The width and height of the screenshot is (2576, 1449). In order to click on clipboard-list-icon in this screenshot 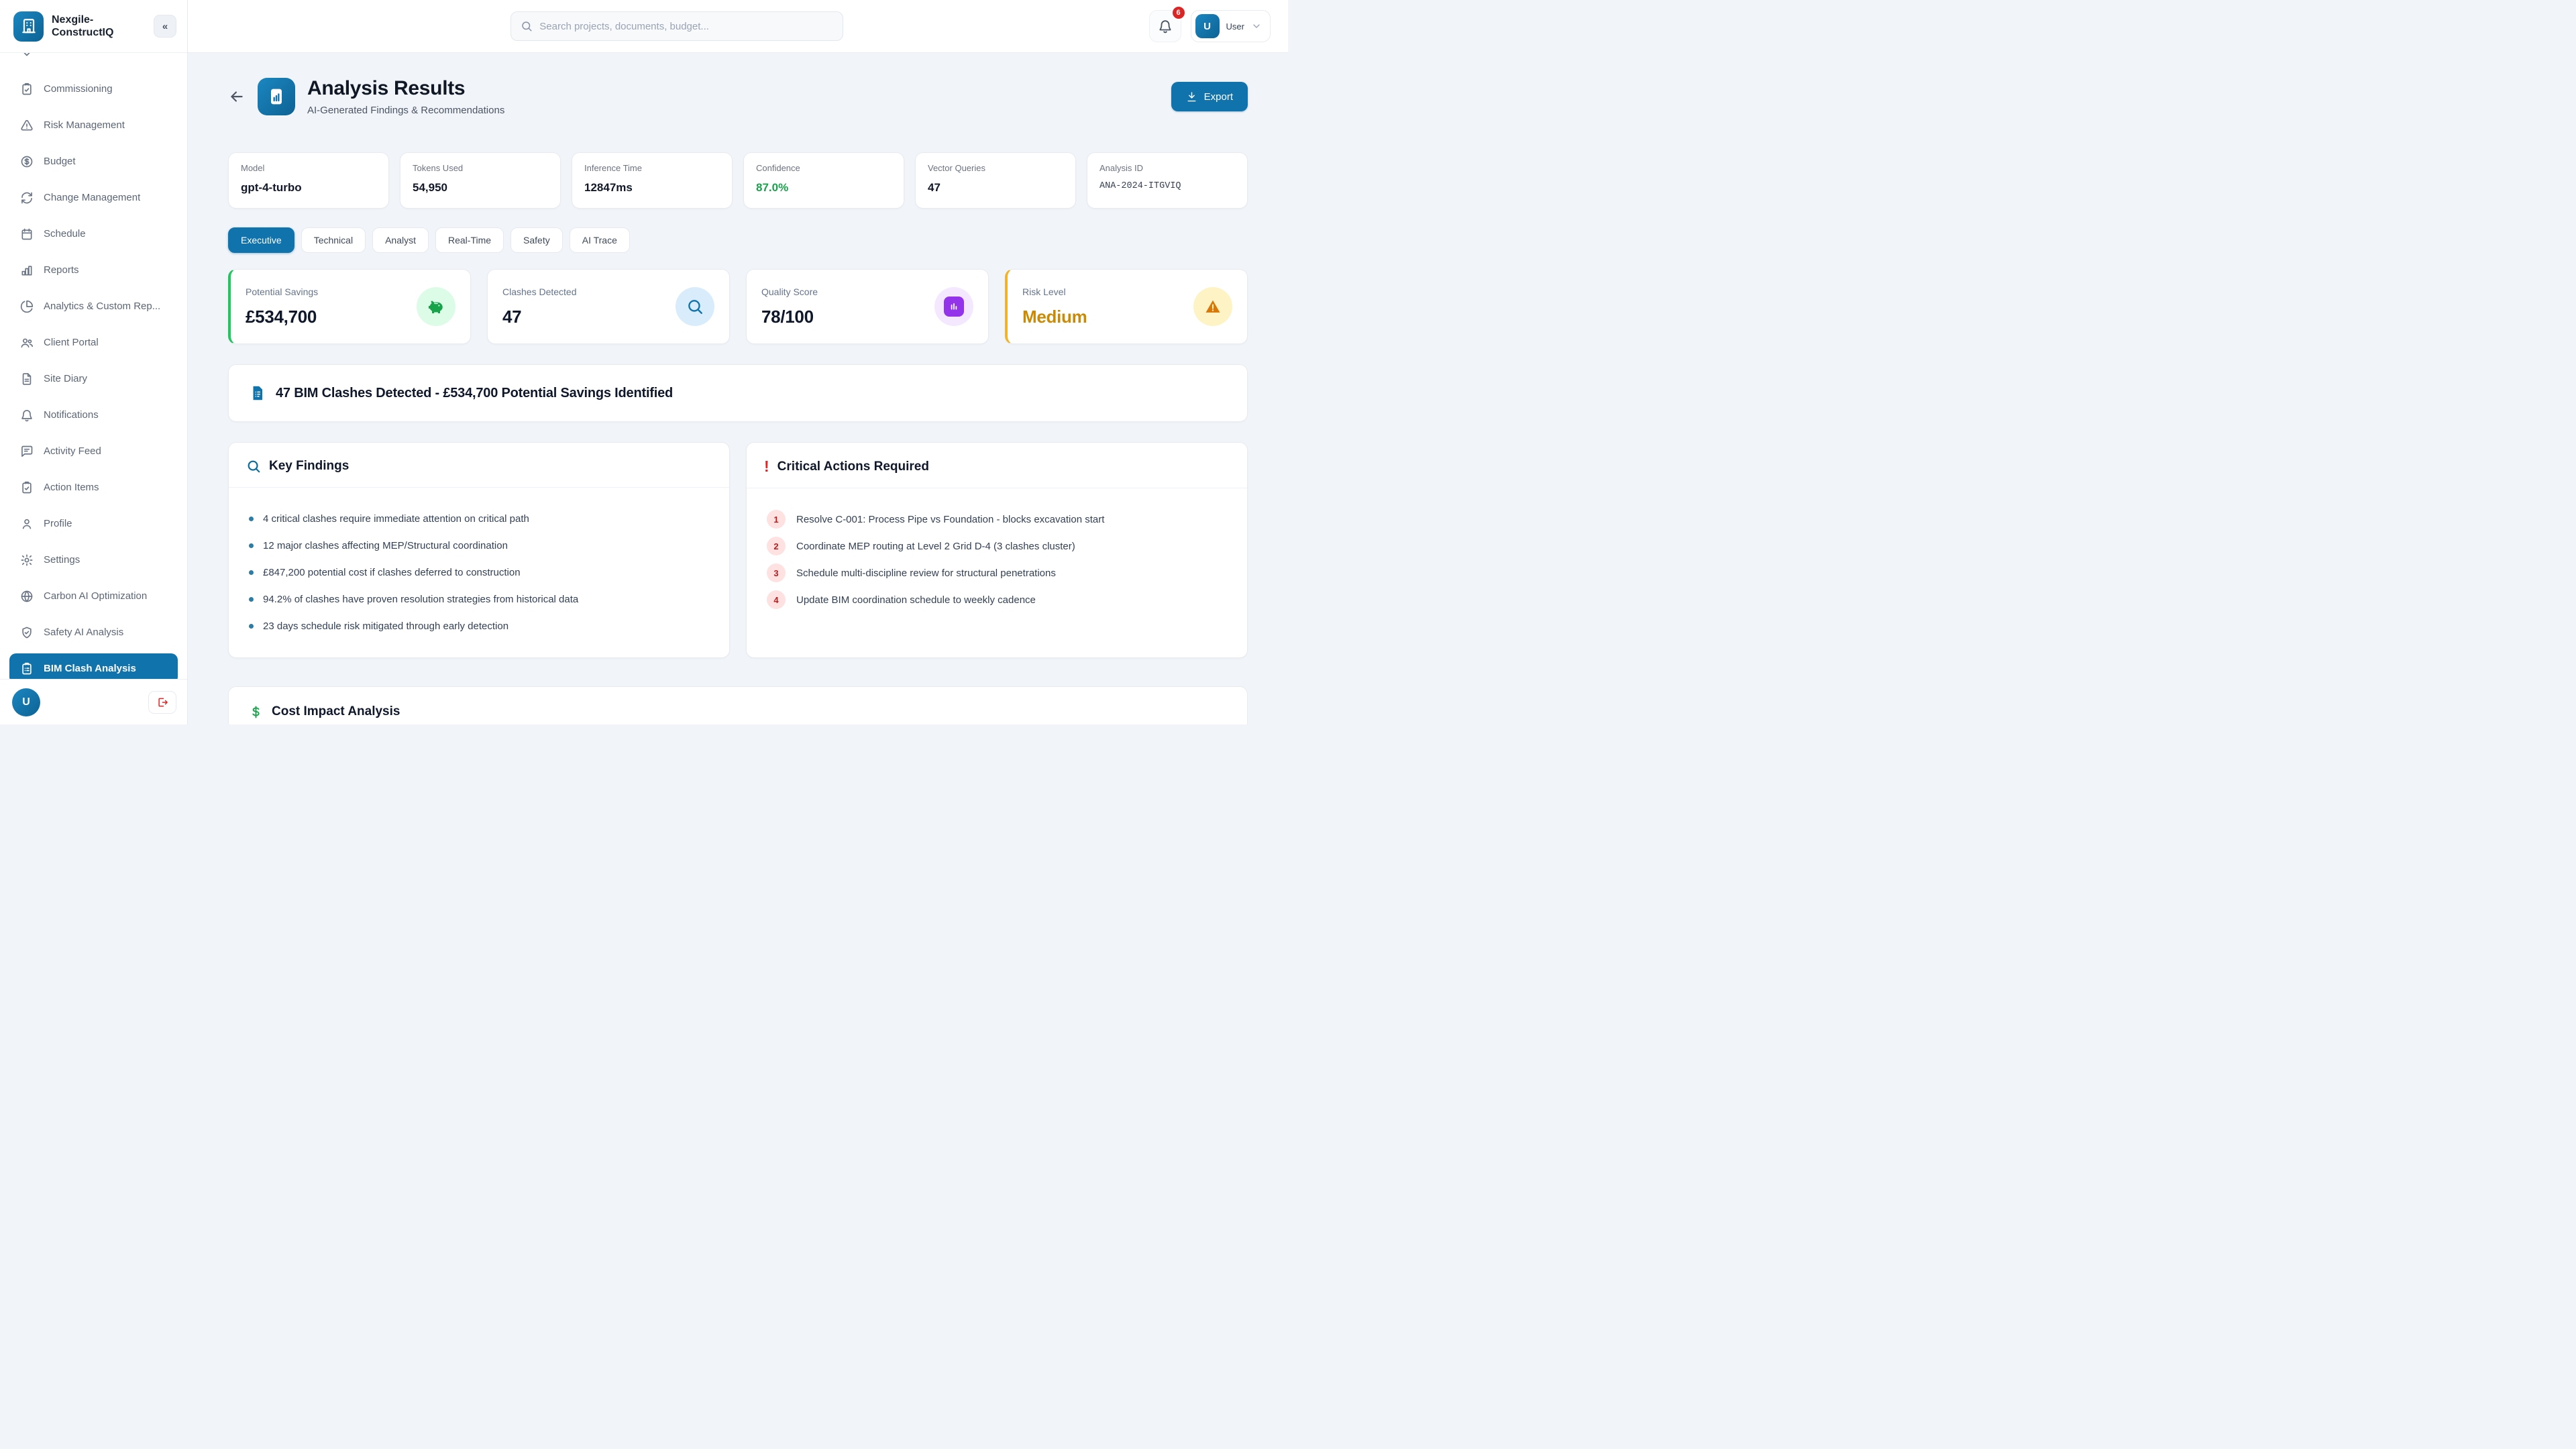, I will do `click(27, 669)`.